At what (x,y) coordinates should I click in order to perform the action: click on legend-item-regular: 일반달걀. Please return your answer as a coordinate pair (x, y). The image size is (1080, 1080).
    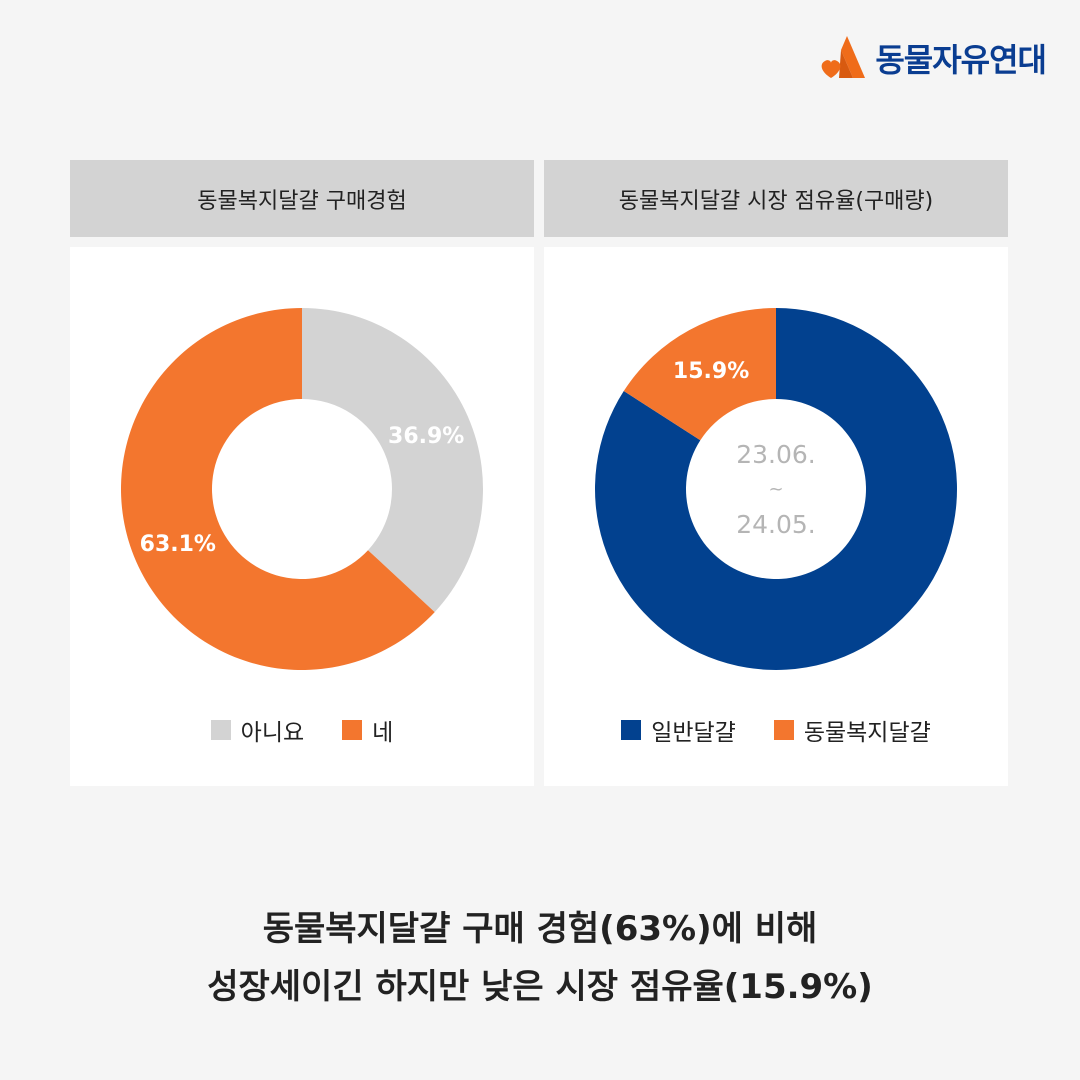
    Looking at the image, I should click on (678, 730).